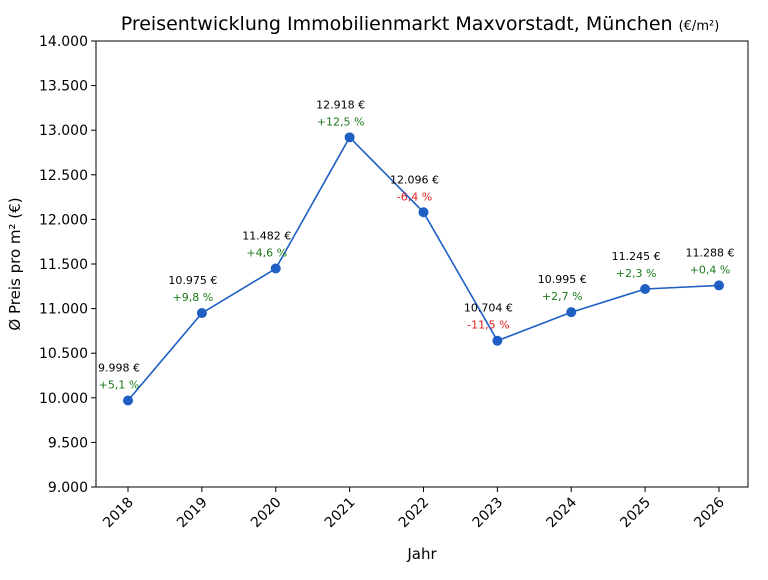 Image resolution: width=768 pixels, height=580 pixels. What do you see at coordinates (709, 512) in the screenshot?
I see `x-tick-label: 2026` at bounding box center [709, 512].